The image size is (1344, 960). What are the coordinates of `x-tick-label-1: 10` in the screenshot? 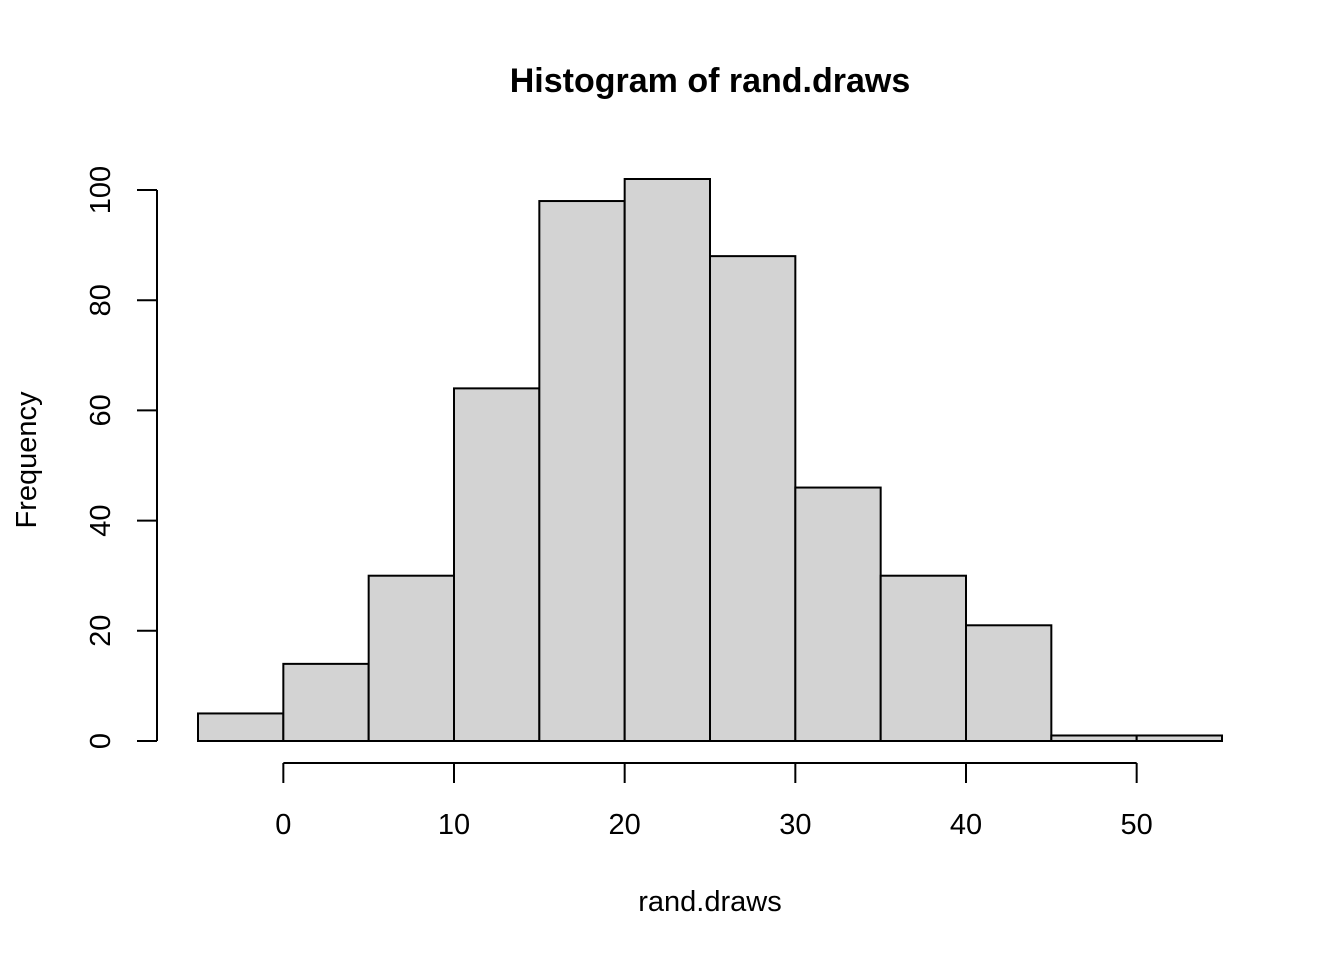 It's located at (454, 825).